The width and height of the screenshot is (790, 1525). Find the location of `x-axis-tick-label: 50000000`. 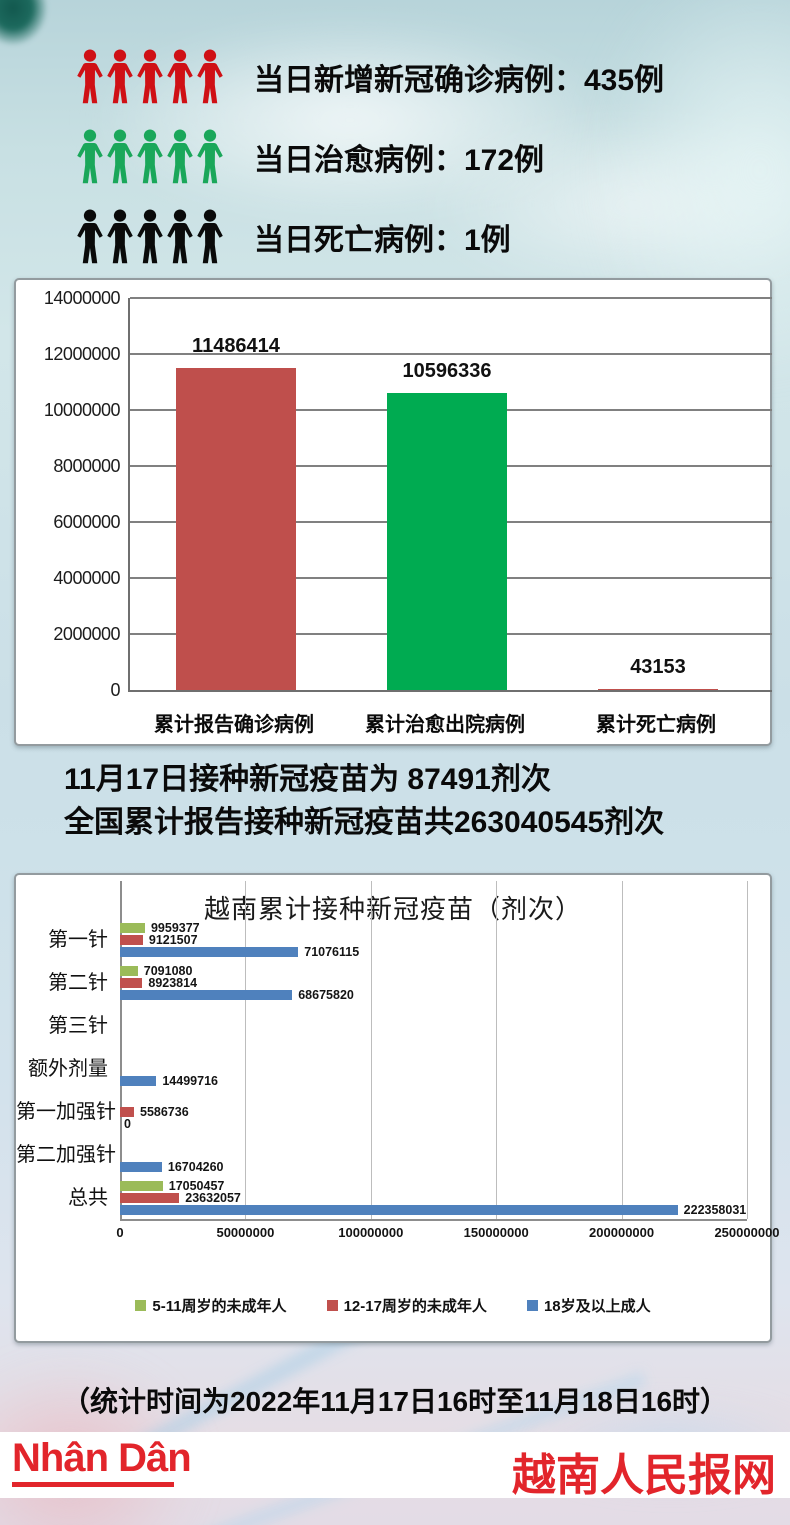

x-axis-tick-label: 50000000 is located at coordinates (245, 1232).